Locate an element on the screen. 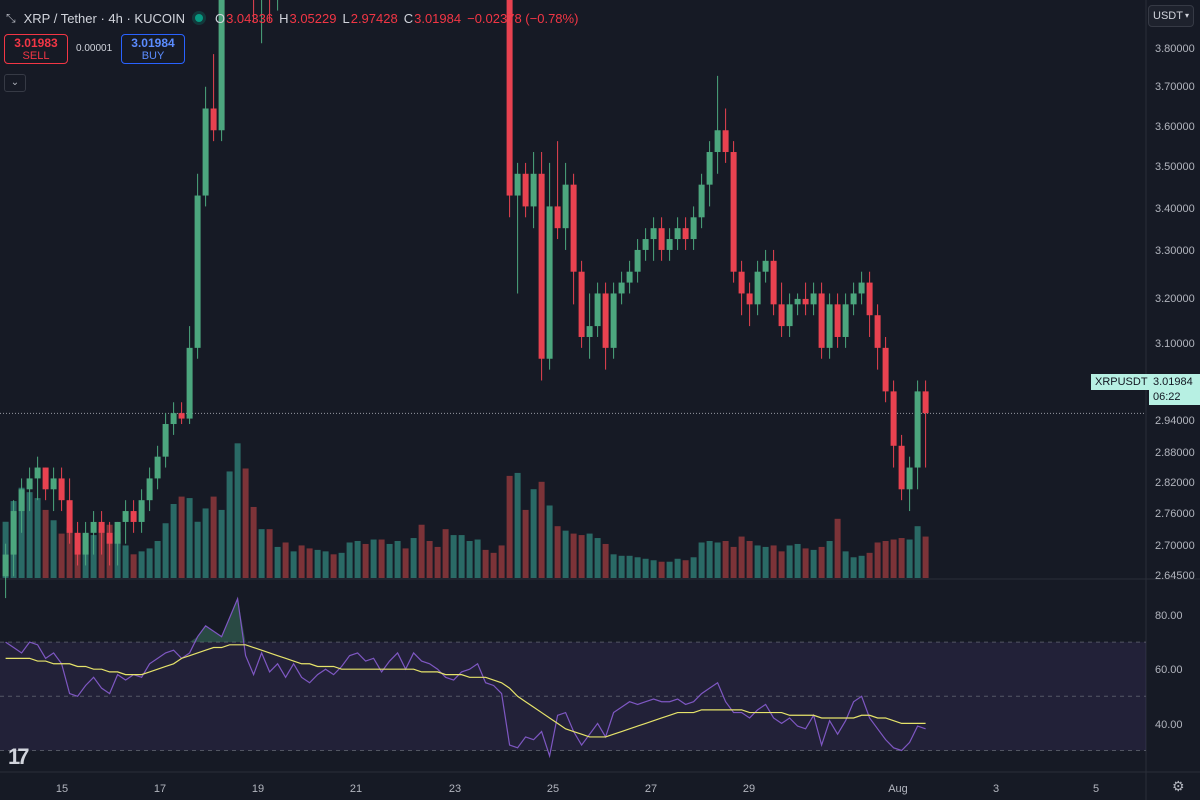 This screenshot has width=1200, height=800. rsi-axis-tick: 60.00 is located at coordinates (1169, 670).